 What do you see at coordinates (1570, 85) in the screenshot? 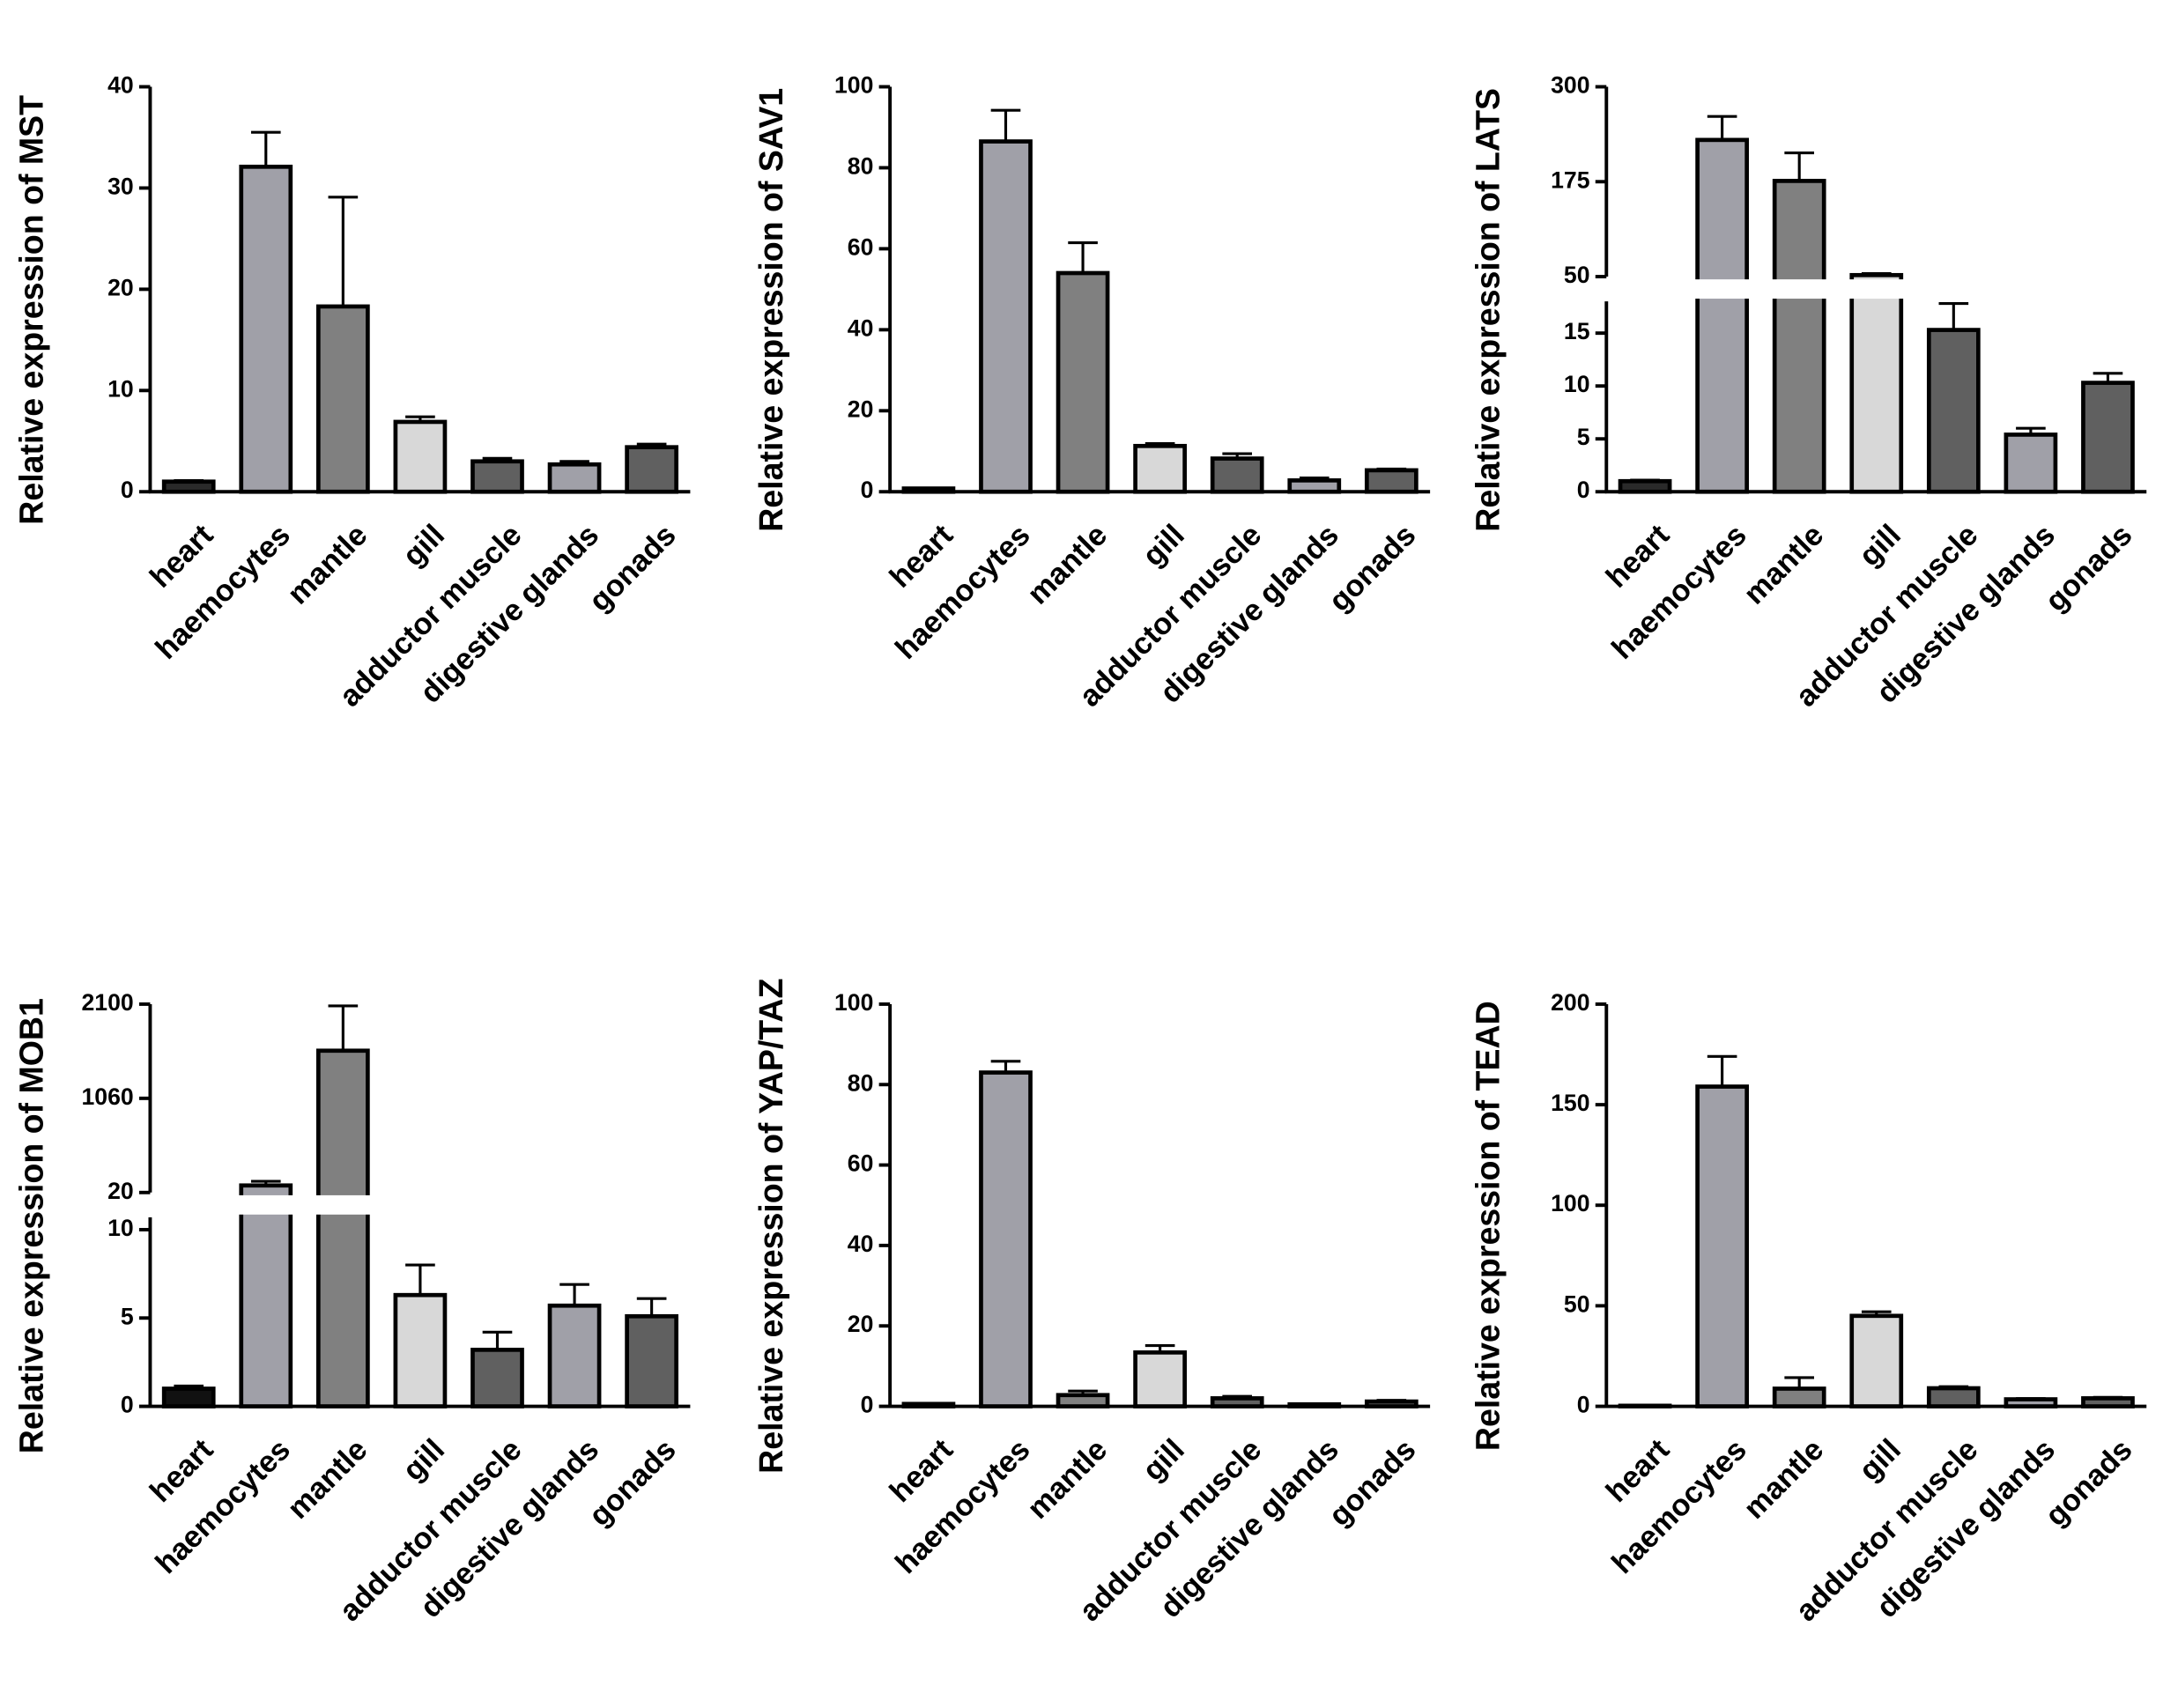
I see `y-tick-label: 300` at bounding box center [1570, 85].